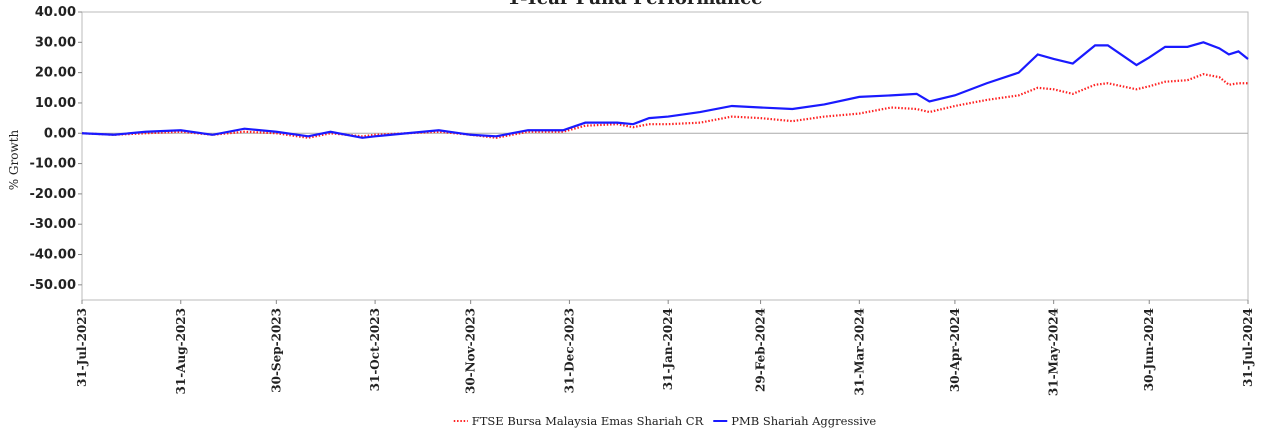  Describe the element at coordinates (471, 351) in the screenshot. I see `x-tick-label: 30-Nov-2023` at that location.